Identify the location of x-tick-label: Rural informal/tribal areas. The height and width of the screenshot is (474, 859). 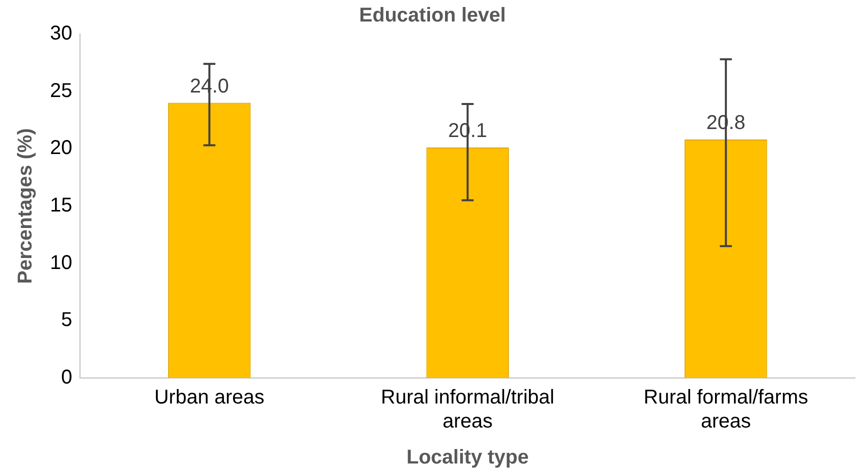
(467, 409).